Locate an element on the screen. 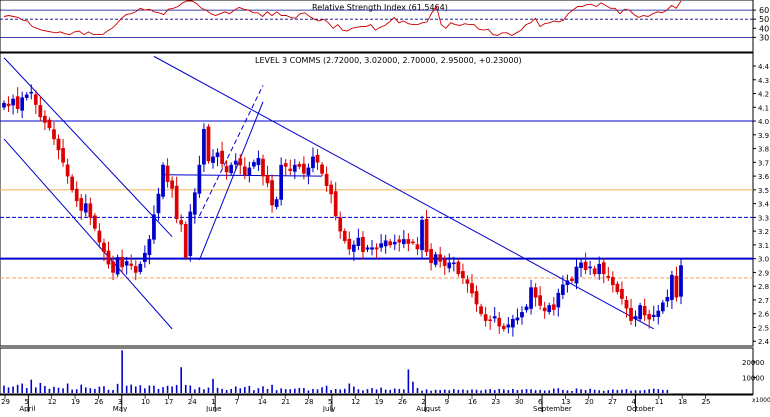 This screenshot has height=417, width=770. x-day-label: 18 is located at coordinates (682, 402).